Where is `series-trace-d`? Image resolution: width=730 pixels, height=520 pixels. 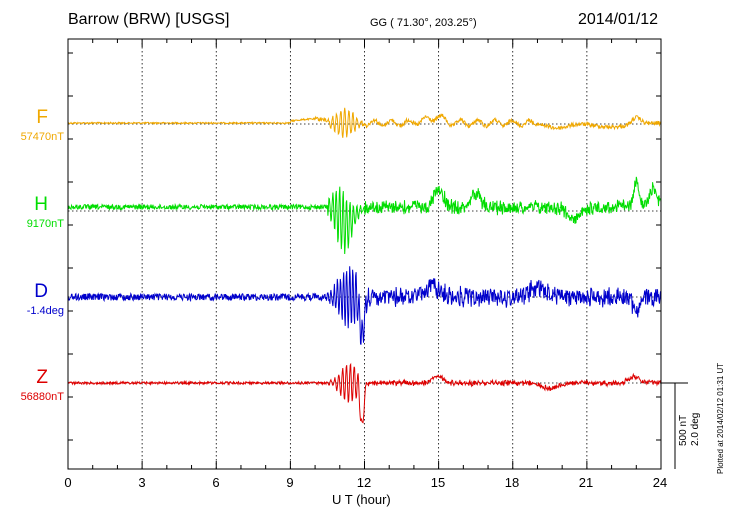
series-trace-d is located at coordinates (364, 305).